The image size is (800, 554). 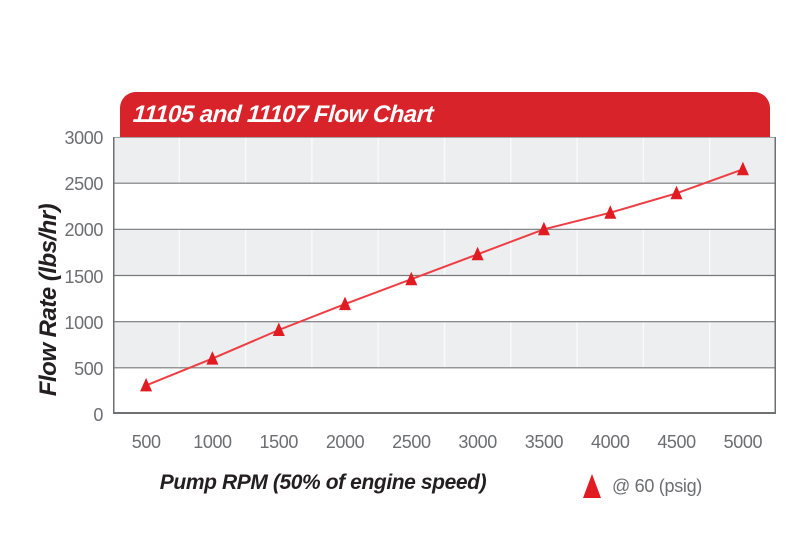 What do you see at coordinates (84, 230) in the screenshot?
I see `y-tick-label: 2000` at bounding box center [84, 230].